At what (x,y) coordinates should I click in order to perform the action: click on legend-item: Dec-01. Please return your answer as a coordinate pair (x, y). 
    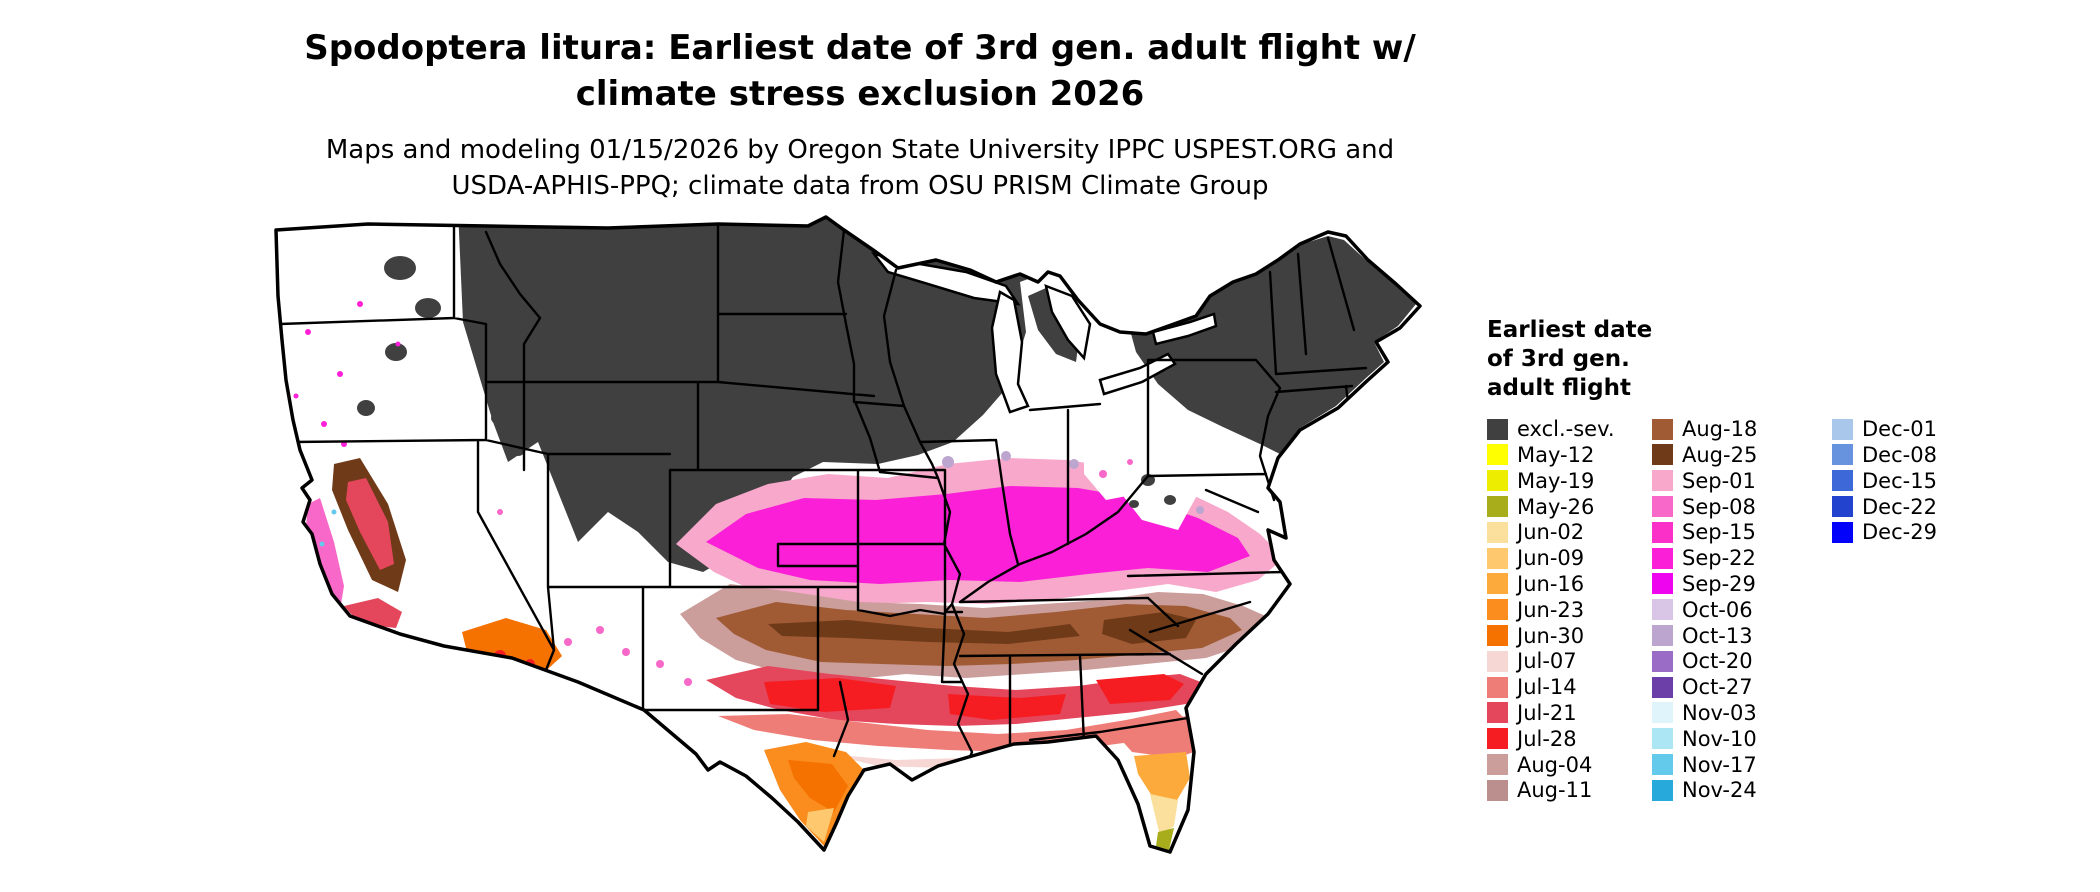
    Looking at the image, I should click on (1914, 429).